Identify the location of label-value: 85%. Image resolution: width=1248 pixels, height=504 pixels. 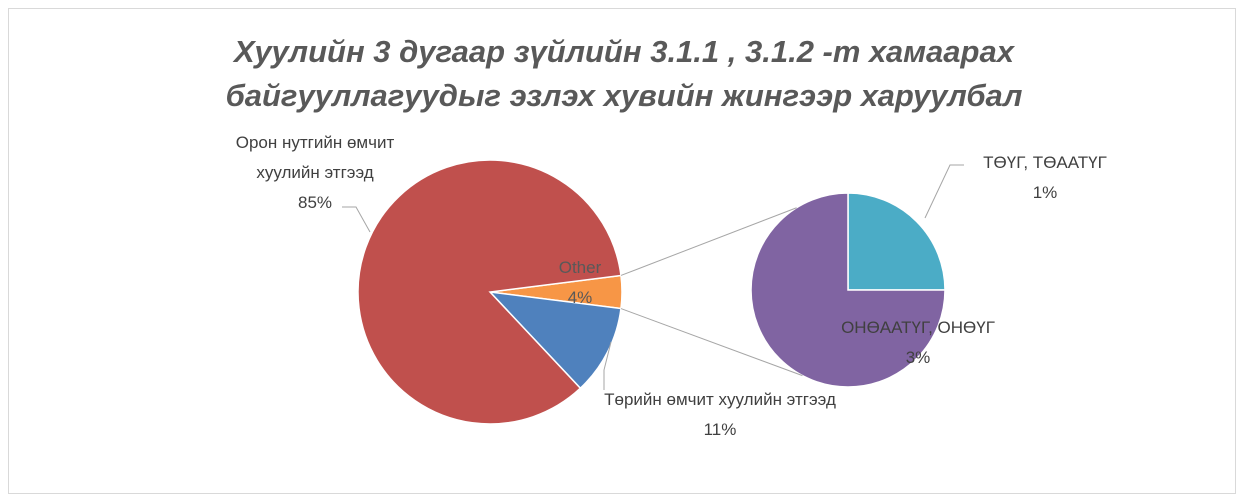
(315, 202).